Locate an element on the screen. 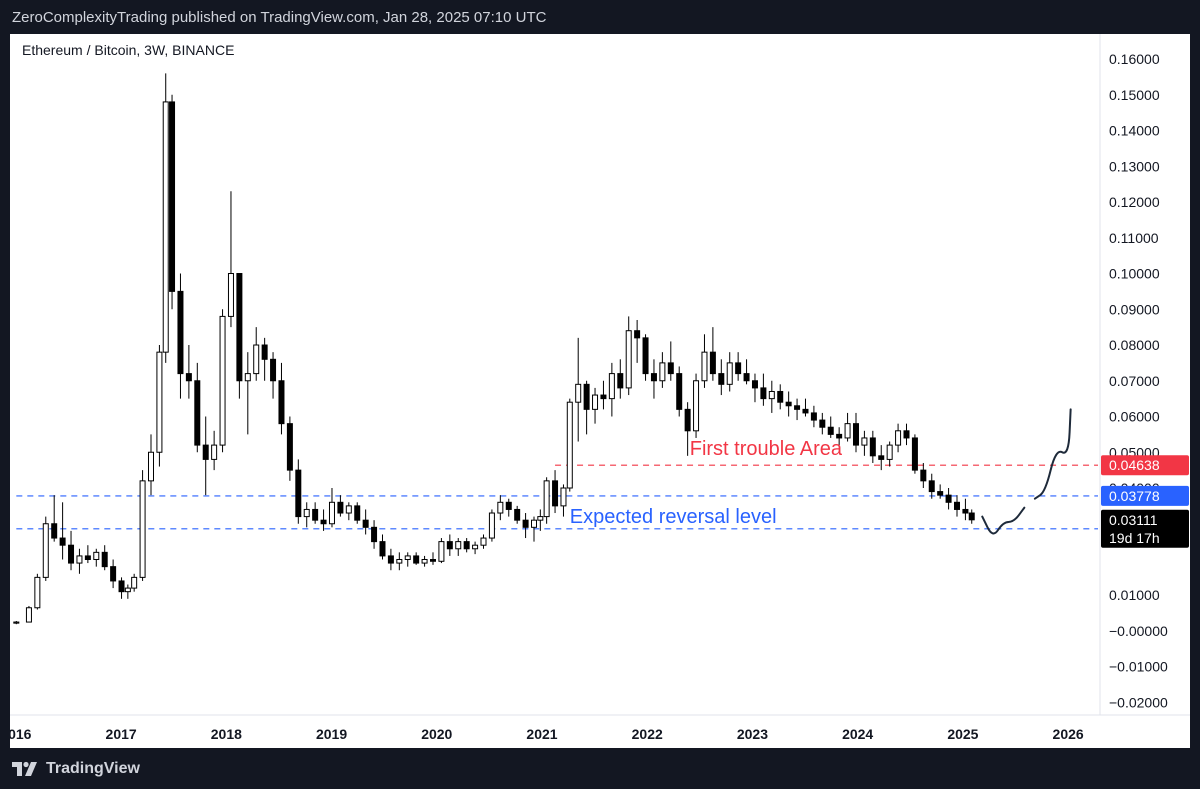 The width and height of the screenshot is (1200, 789). annotation-label-1: Expected reversal level is located at coordinates (673, 517).